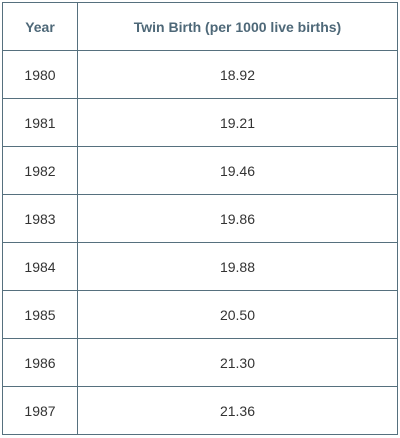  I want to click on value-cell: 19.86, so click(237, 218).